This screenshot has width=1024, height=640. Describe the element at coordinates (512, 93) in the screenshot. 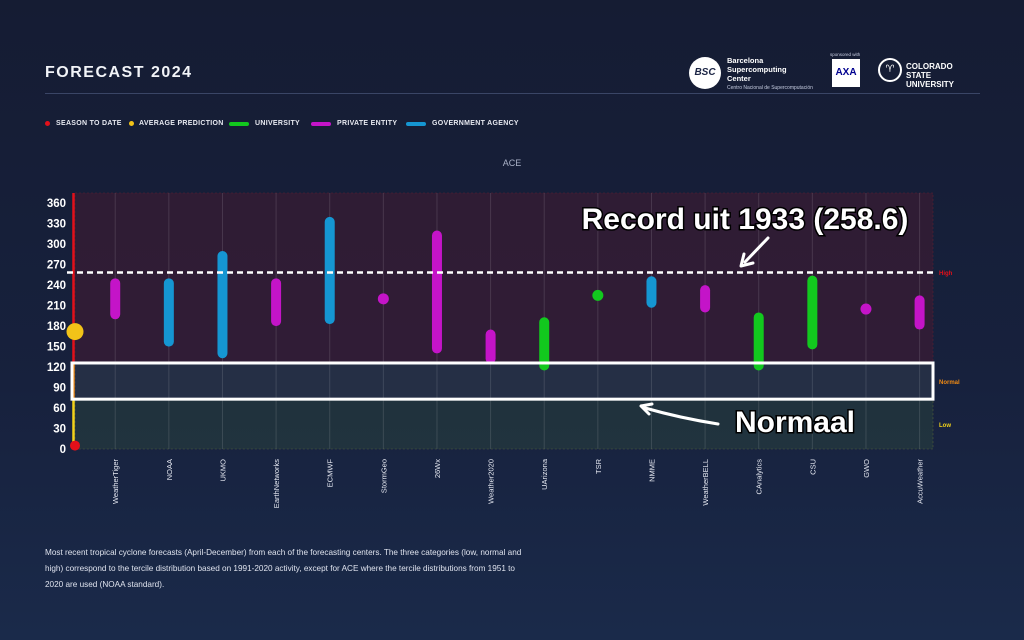

I see `header-divider` at that location.